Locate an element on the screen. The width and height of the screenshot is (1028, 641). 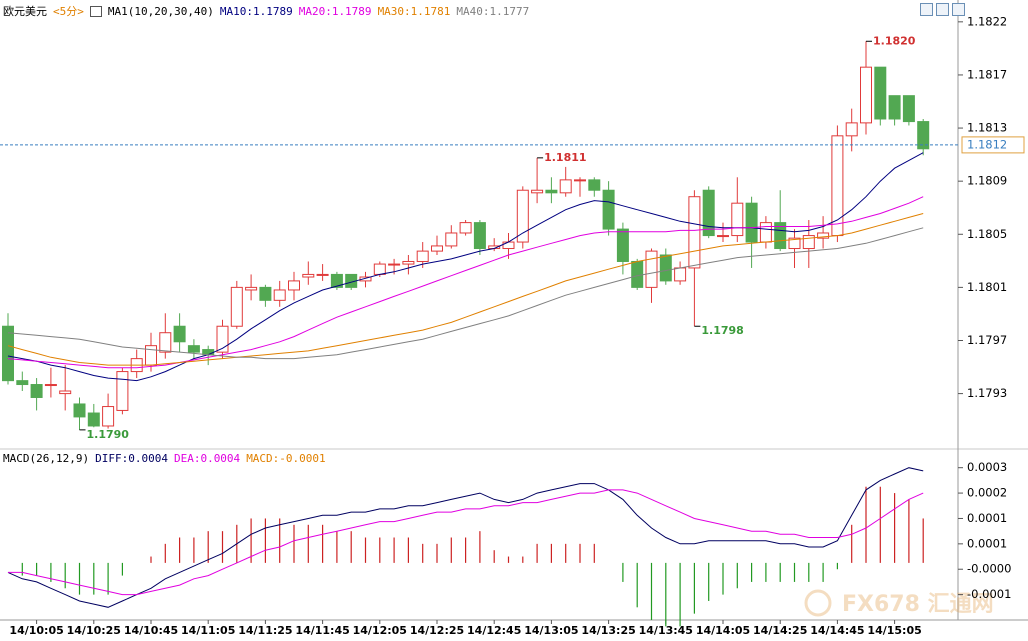
y-tick-label: 0.0001 is located at coordinates (987, 543).